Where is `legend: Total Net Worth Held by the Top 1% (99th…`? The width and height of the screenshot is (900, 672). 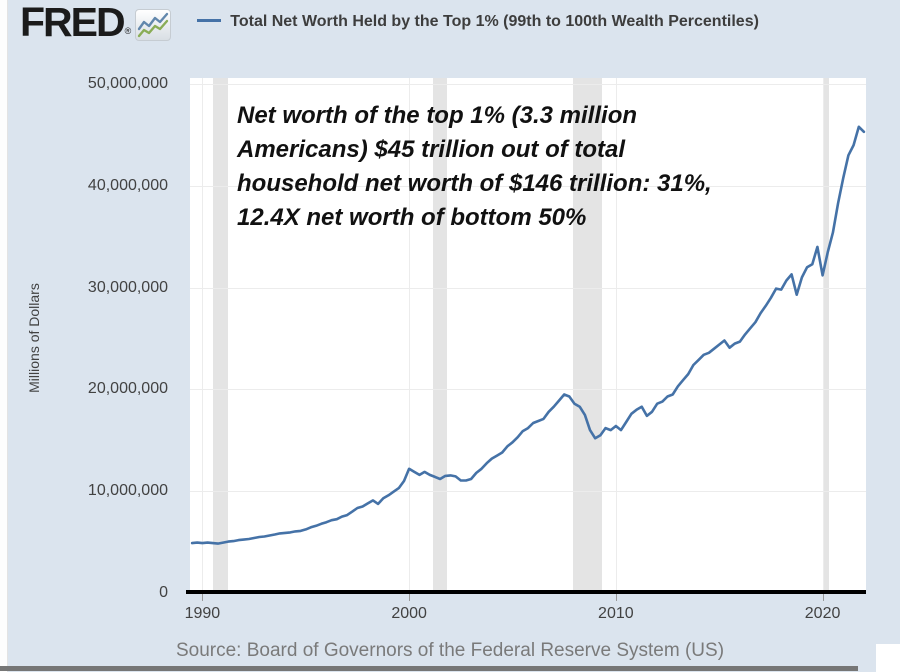
legend: Total Net Worth Held by the Top 1% (99th… is located at coordinates (483, 22).